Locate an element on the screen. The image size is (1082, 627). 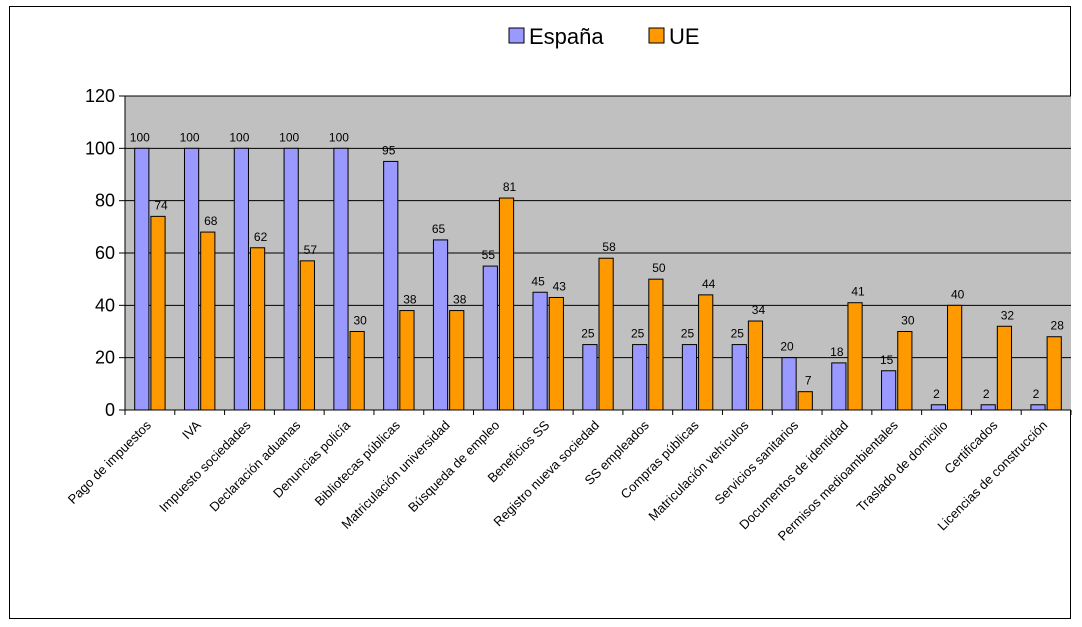
x-tick-label: IVA is located at coordinates (191, 429).